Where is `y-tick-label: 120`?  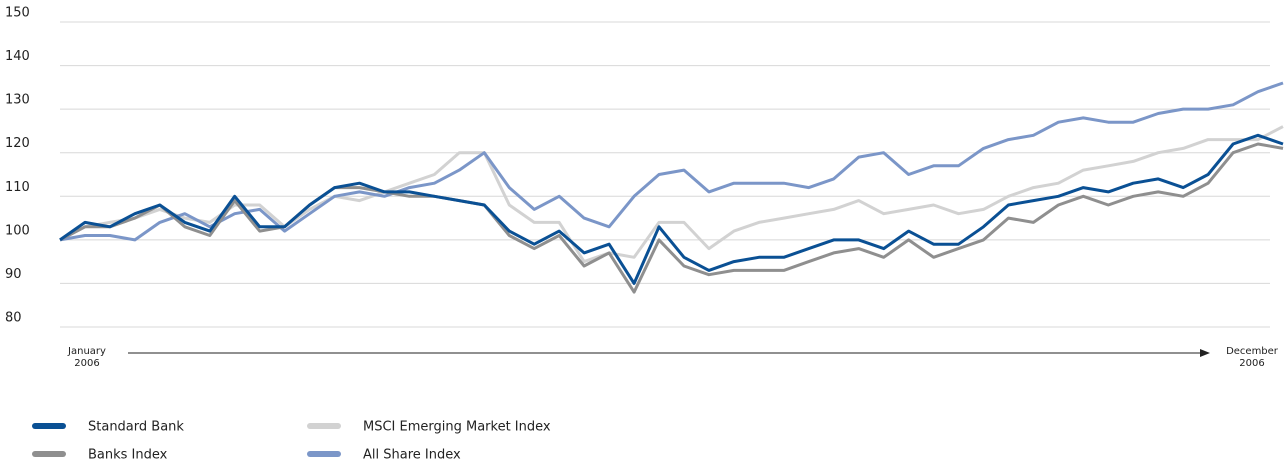 y-tick-label: 120 is located at coordinates (17, 143).